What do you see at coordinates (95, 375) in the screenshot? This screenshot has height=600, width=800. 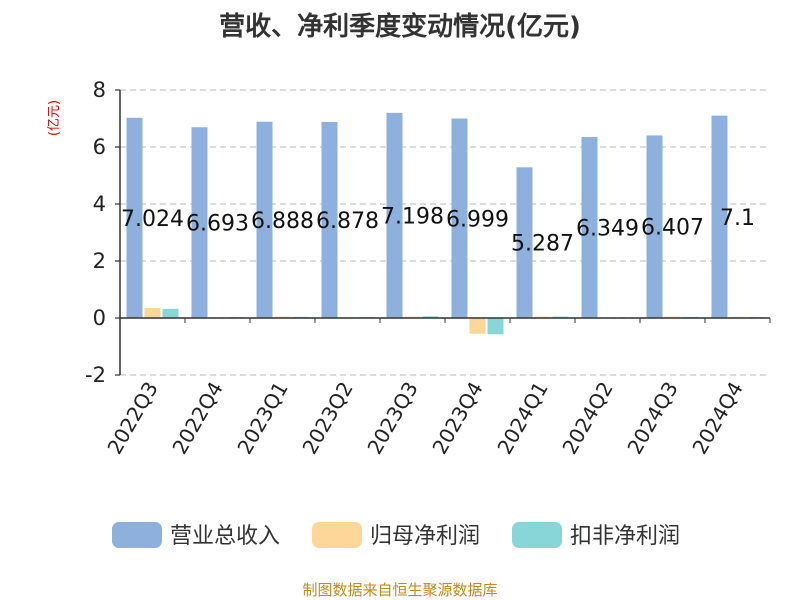 I see `y-tick-label: -2` at bounding box center [95, 375].